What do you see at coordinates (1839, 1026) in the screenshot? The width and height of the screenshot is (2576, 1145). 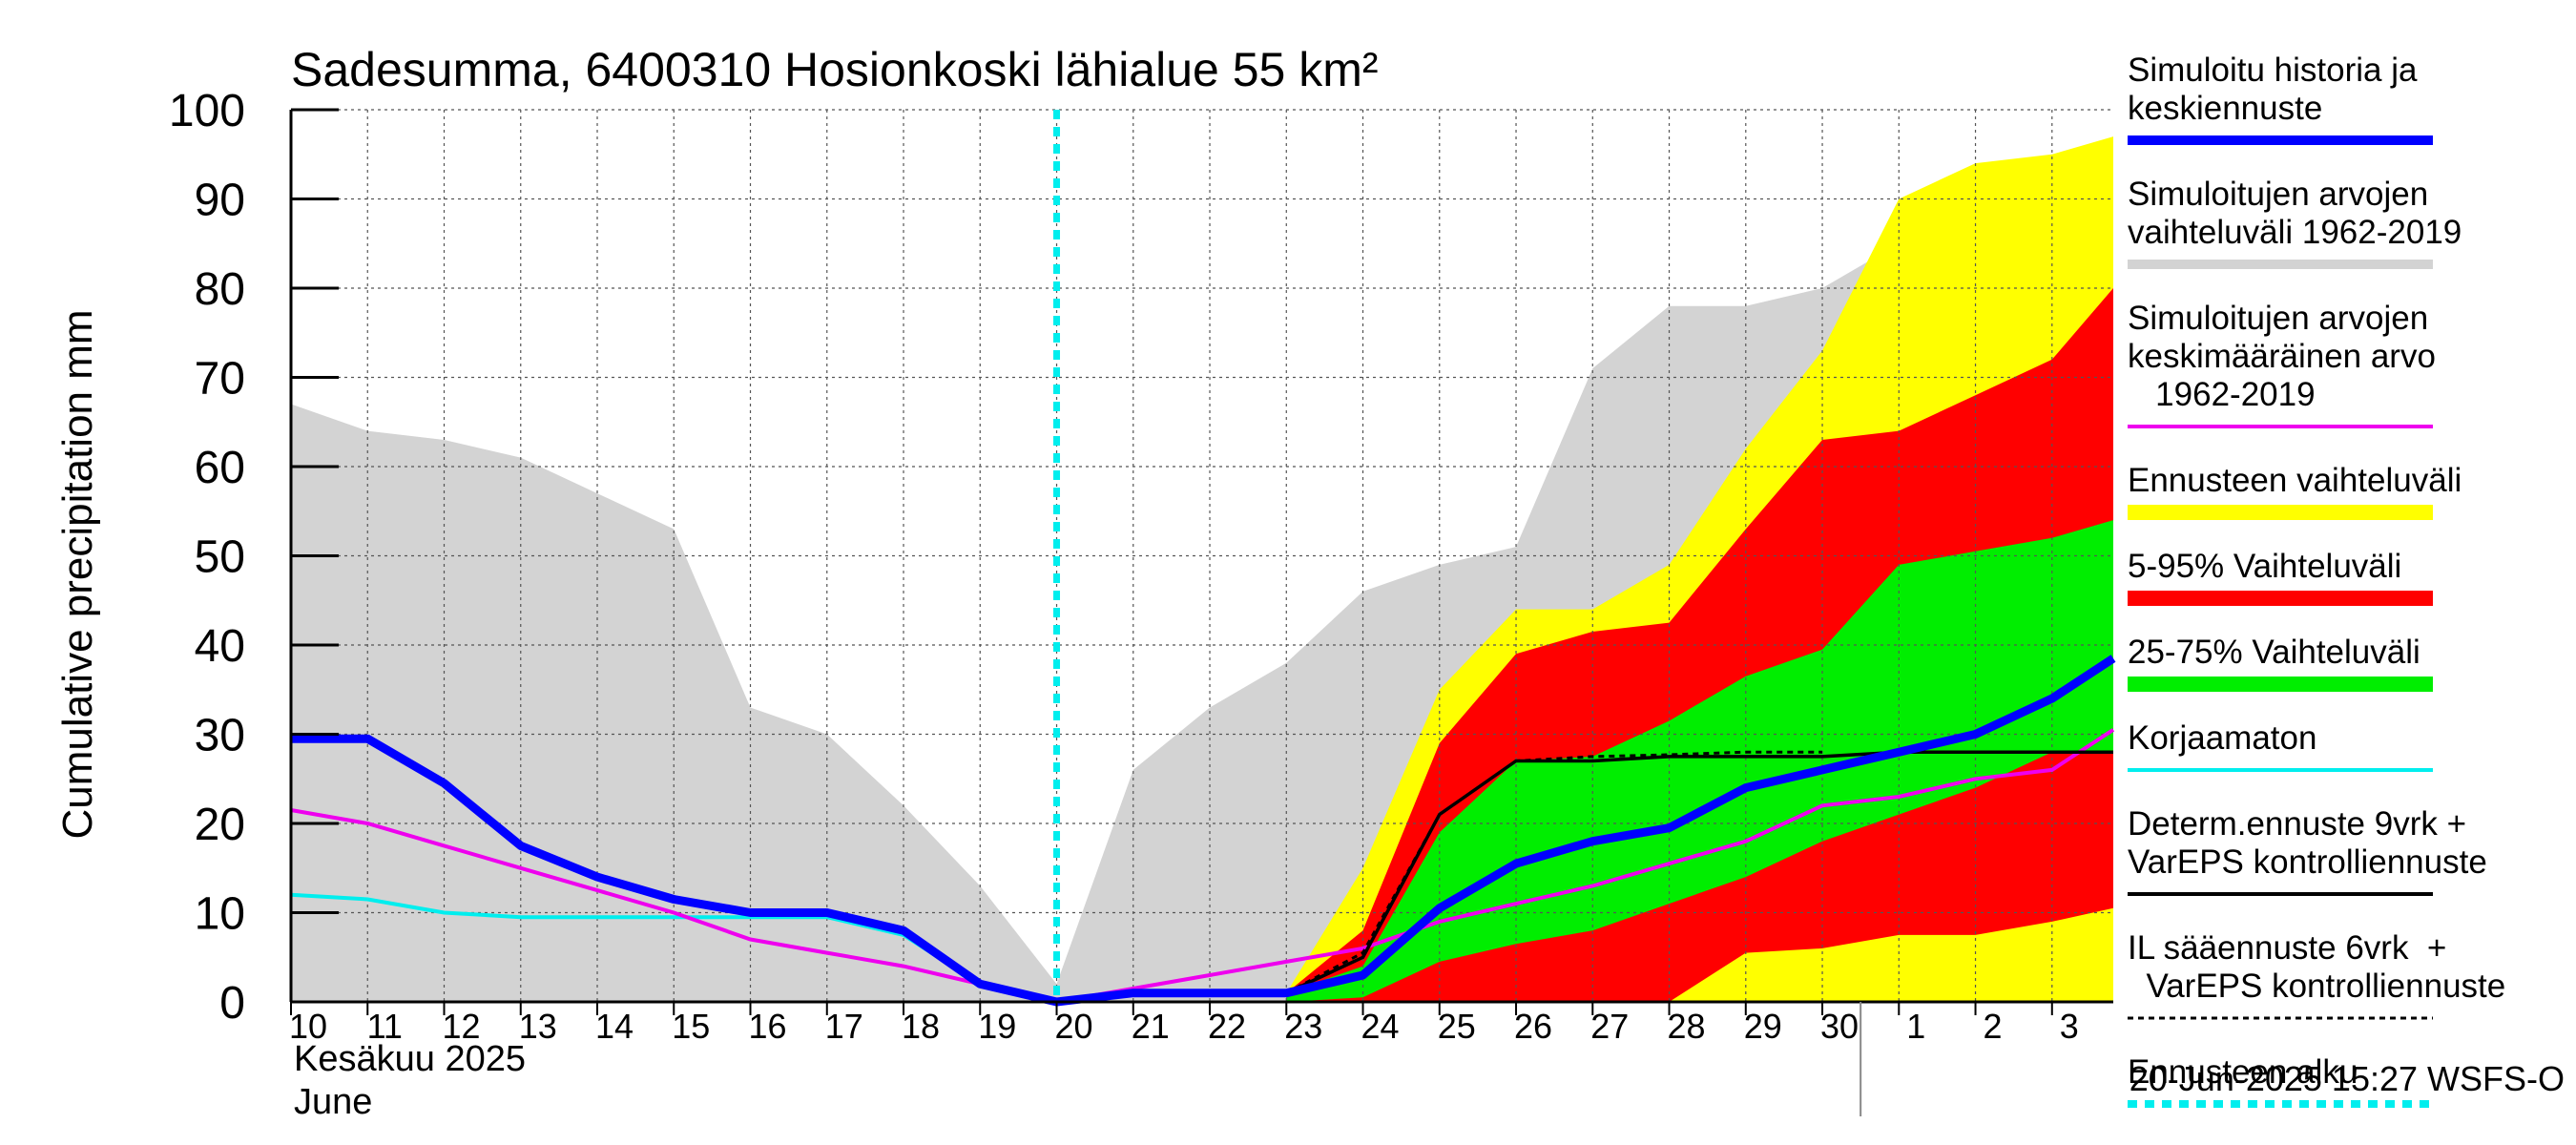 I see `x-tick-label: 30` at bounding box center [1839, 1026].